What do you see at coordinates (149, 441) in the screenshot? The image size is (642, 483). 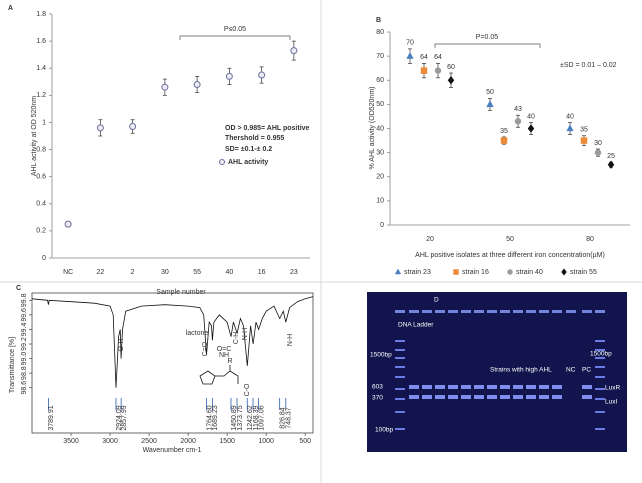 I see `x-tick-label: 2500` at bounding box center [149, 441].